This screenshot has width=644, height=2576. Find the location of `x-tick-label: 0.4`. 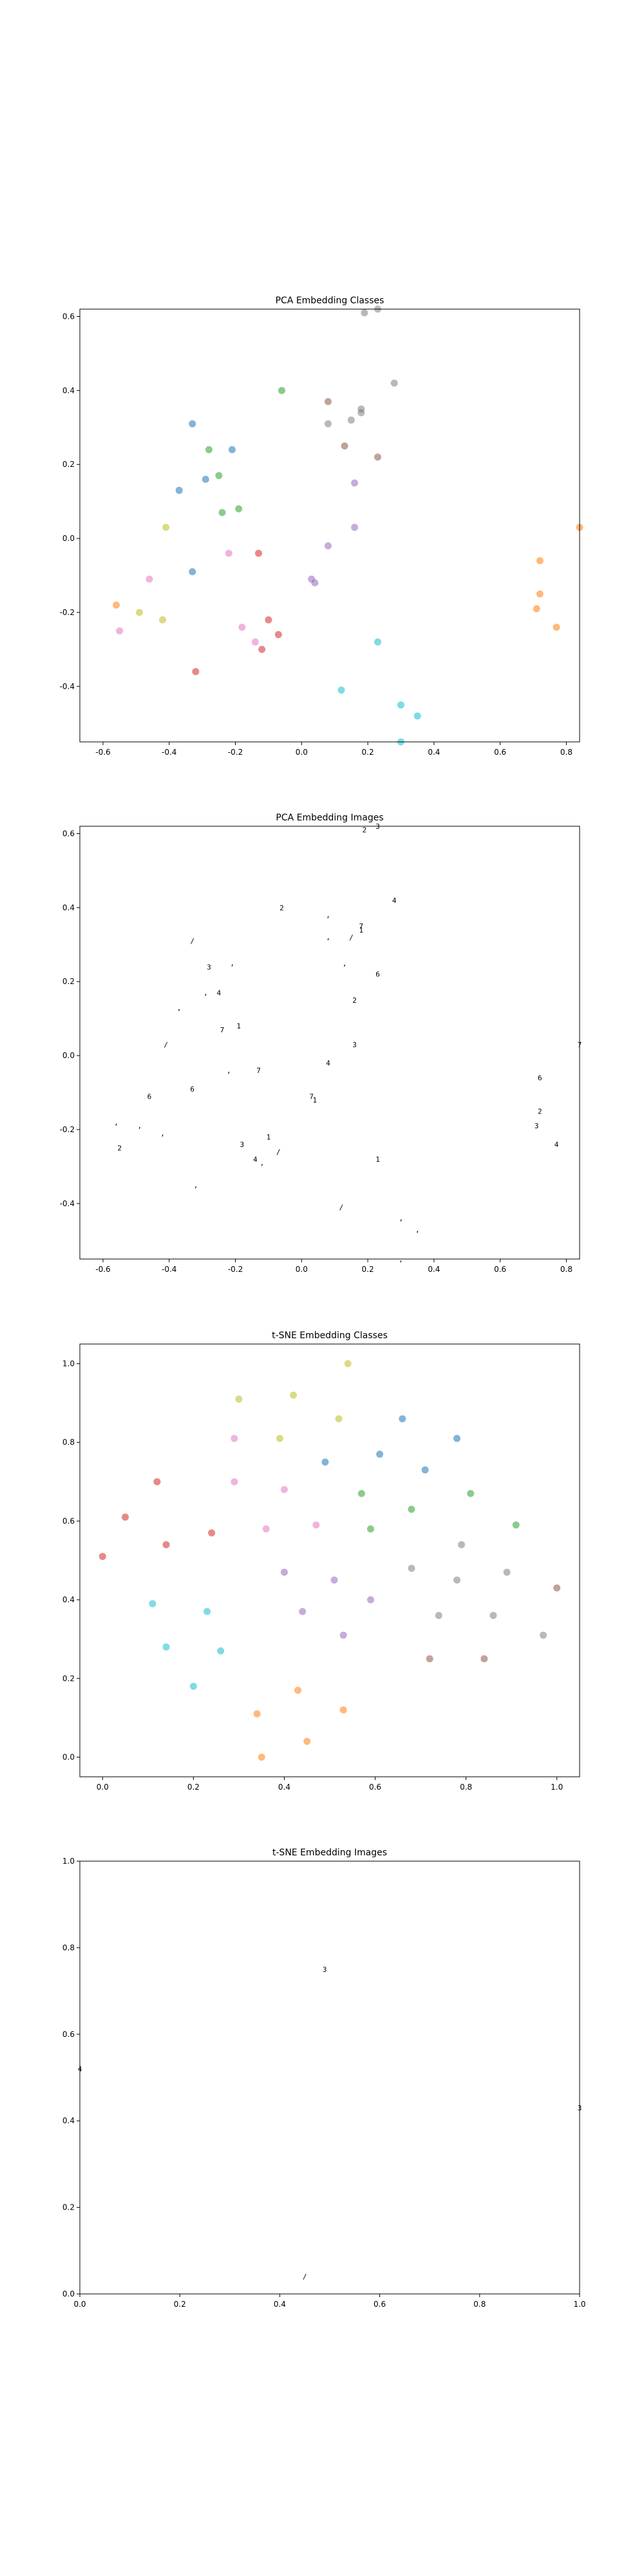

x-tick-label: 0.4 is located at coordinates (280, 2304).